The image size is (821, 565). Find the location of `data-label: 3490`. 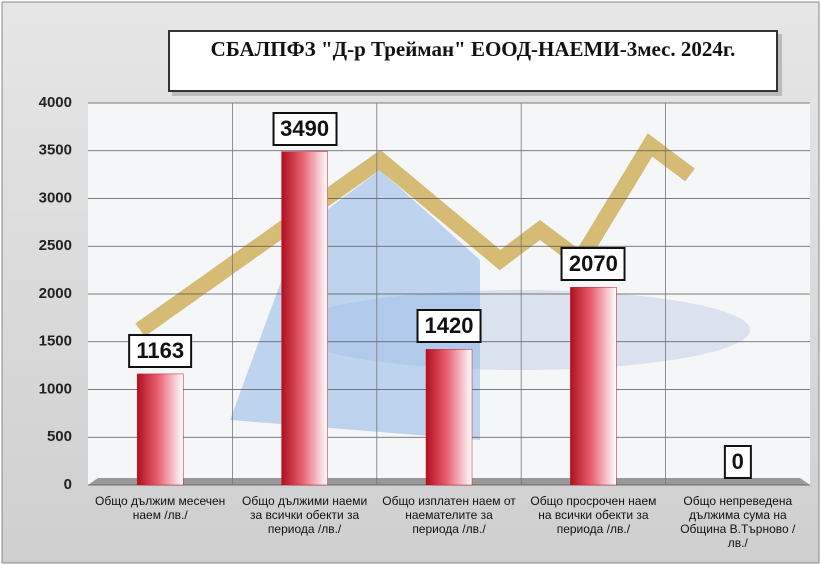

data-label: 3490 is located at coordinates (305, 128).